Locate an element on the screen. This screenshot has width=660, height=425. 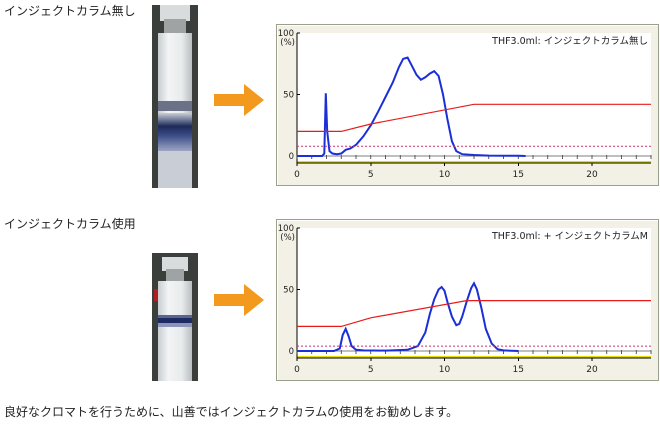
column-photo-with-icon is located at coordinates (175, 317).